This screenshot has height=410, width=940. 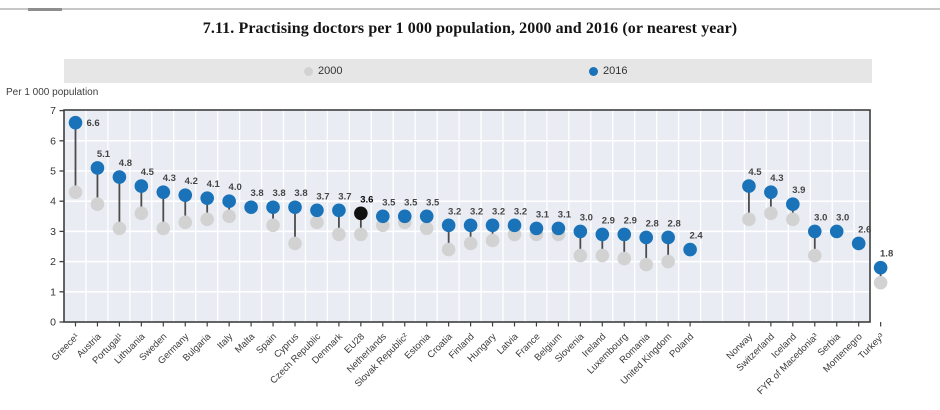 What do you see at coordinates (366, 199) in the screenshot?
I see `value-label: 3.6` at bounding box center [366, 199].